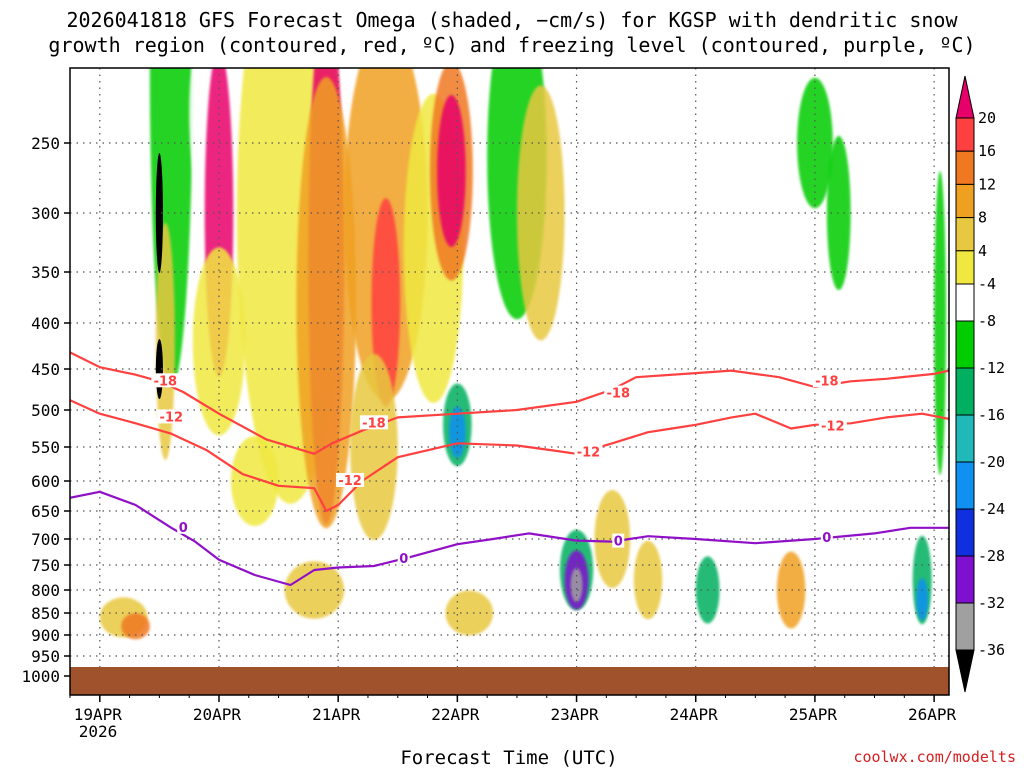 The height and width of the screenshot is (768, 1024). What do you see at coordinates (991, 415) in the screenshot?
I see `colorbar-tick-label: -16` at bounding box center [991, 415].